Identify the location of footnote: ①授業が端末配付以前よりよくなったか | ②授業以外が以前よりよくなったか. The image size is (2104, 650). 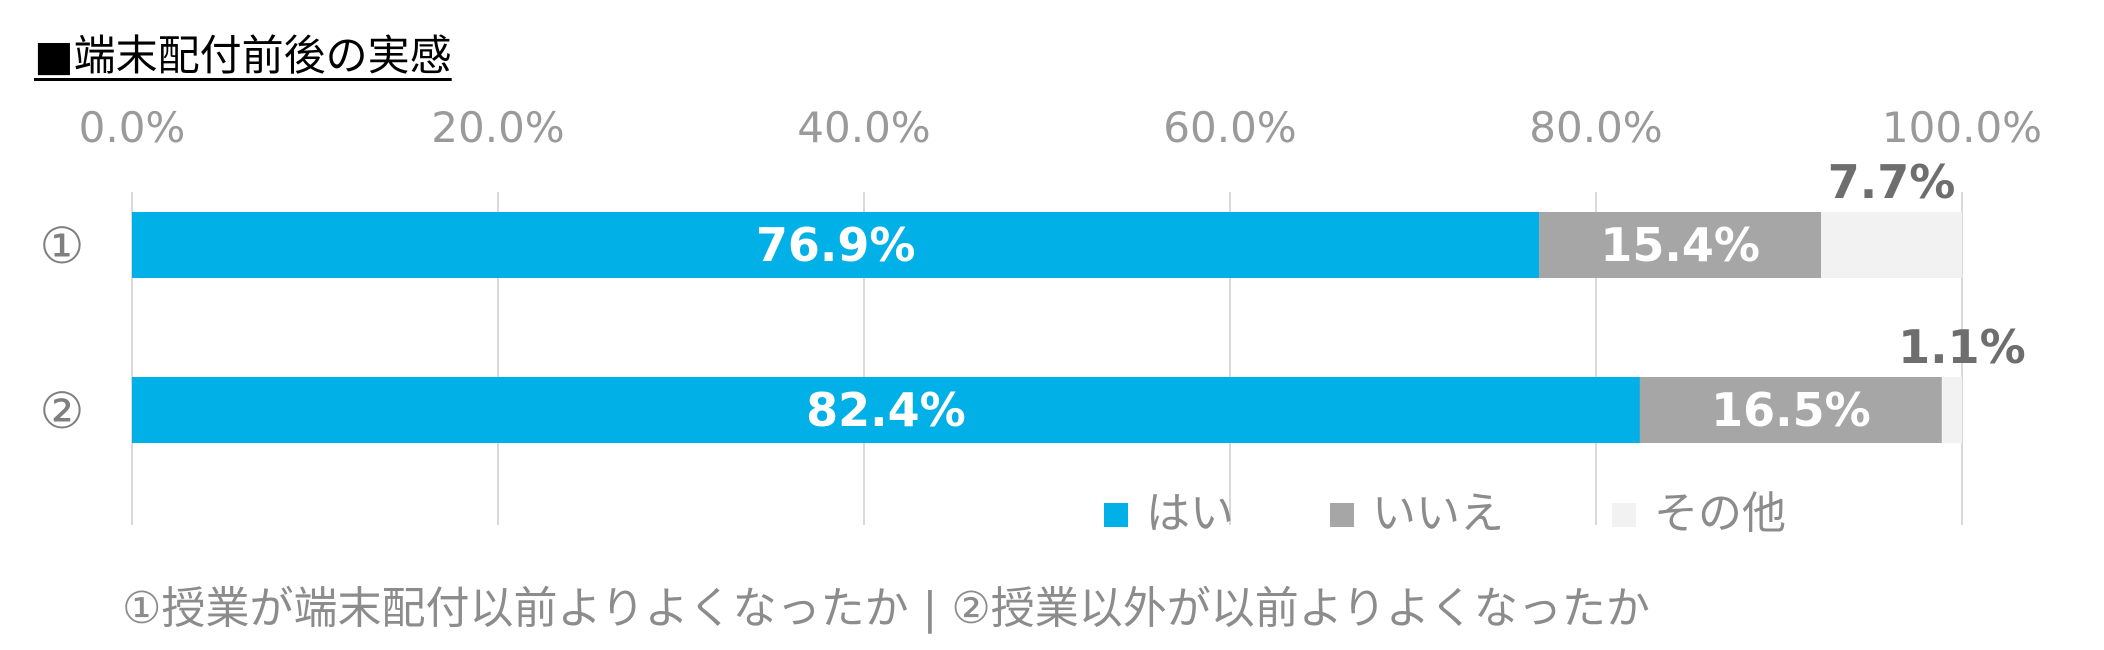
(886, 608).